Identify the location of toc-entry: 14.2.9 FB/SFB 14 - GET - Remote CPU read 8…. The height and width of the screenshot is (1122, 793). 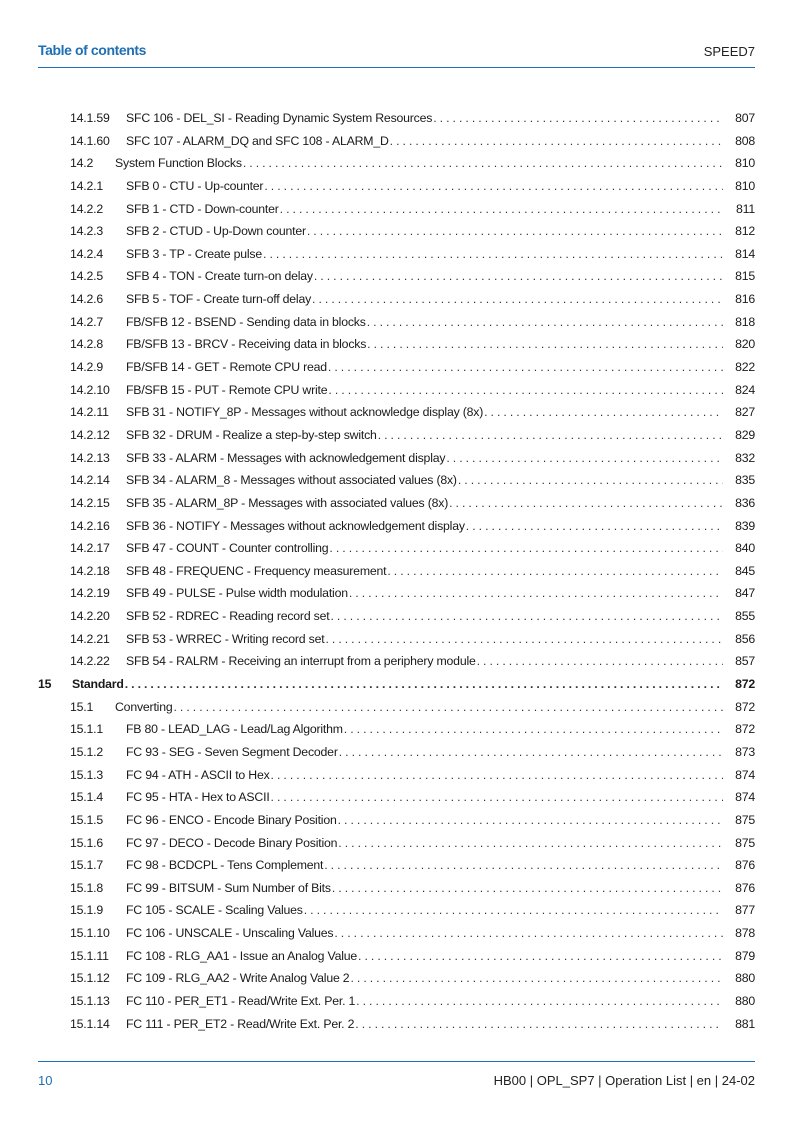
(396, 371).